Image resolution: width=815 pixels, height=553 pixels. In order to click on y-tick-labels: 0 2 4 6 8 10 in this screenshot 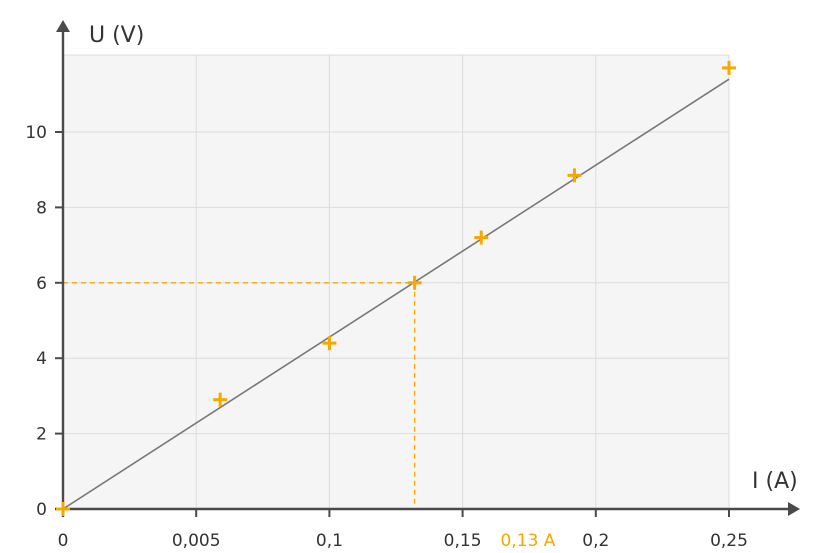, I will do `click(36, 321)`.